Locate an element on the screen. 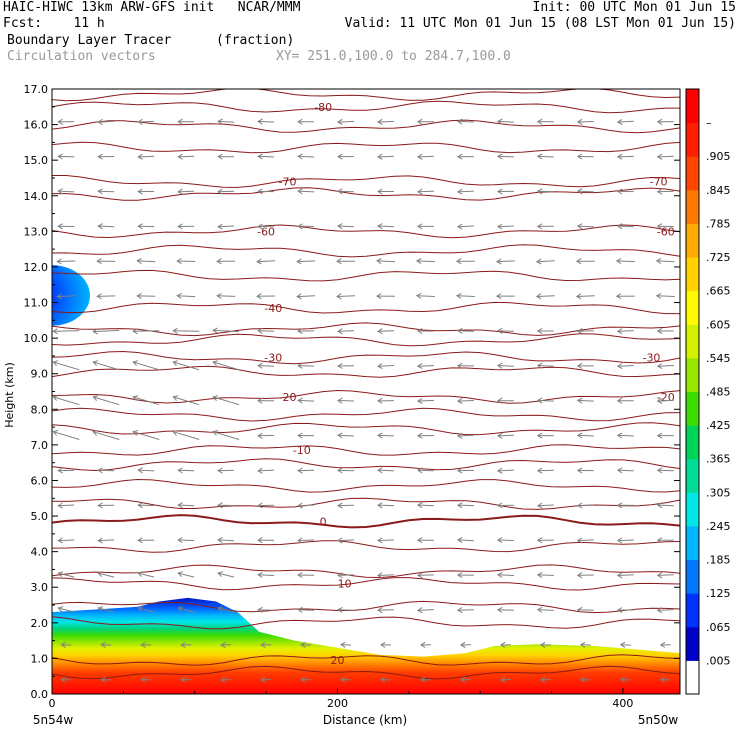  x-axis: 0 200 400 is located at coordinates (341, 699).